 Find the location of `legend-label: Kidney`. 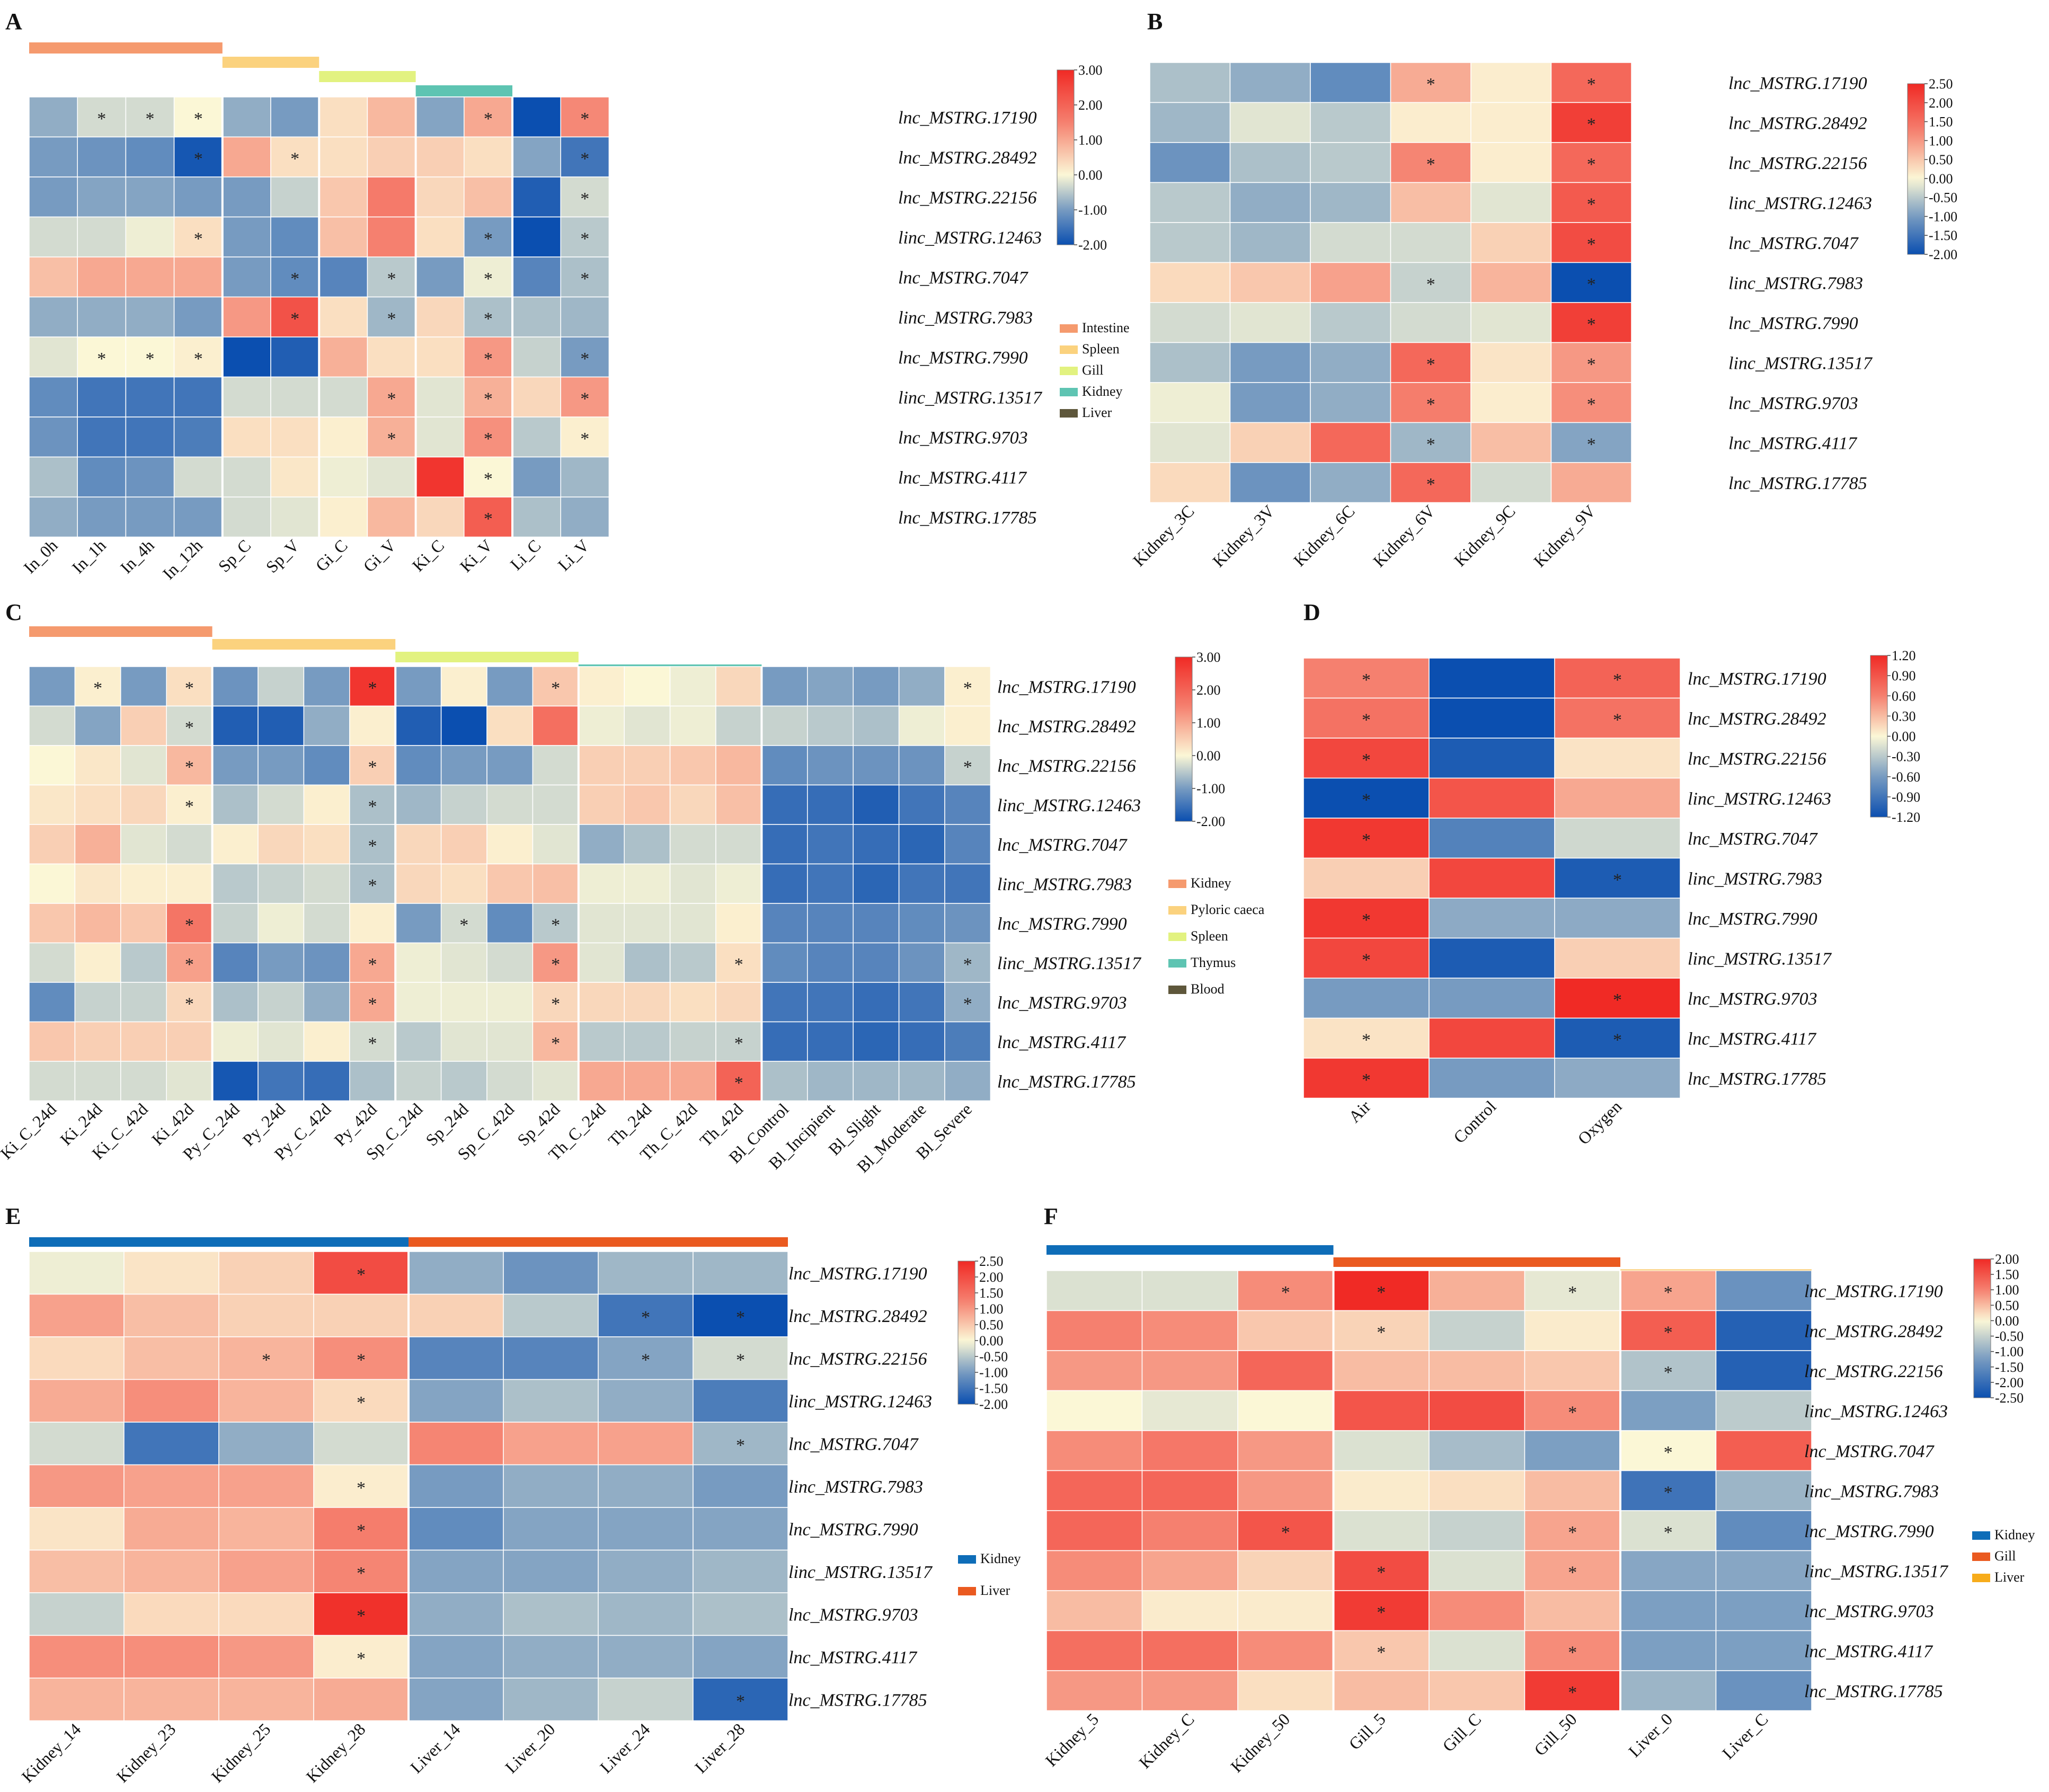

legend-label: Kidney is located at coordinates (1001, 1559).